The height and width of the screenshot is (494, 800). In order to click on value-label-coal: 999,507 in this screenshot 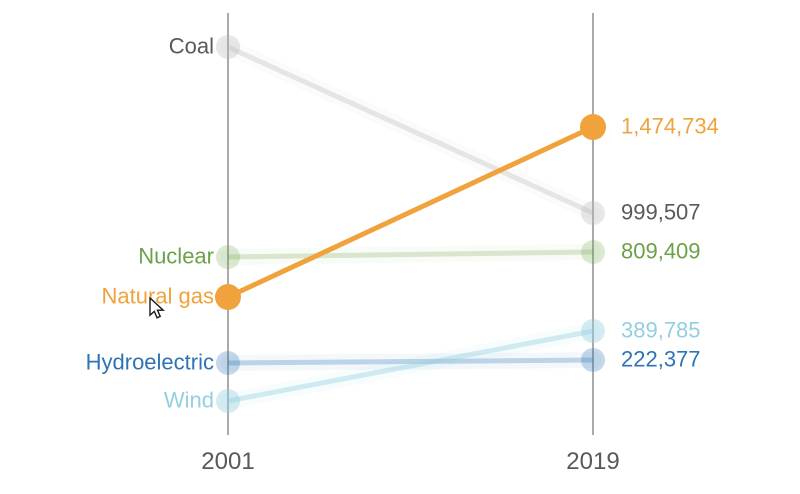, I will do `click(661, 212)`.